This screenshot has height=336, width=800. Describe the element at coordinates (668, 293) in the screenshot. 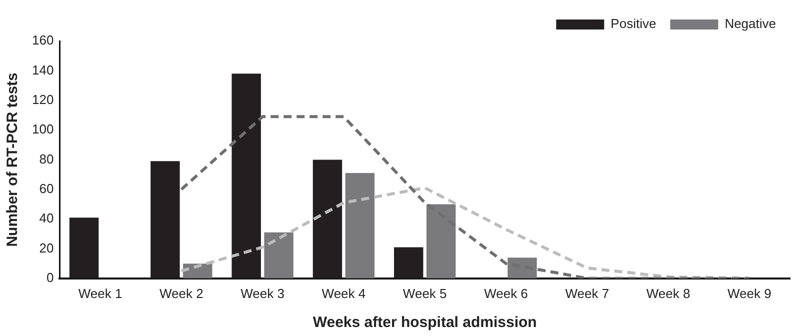

I see `x-tick-label: Week 8` at that location.